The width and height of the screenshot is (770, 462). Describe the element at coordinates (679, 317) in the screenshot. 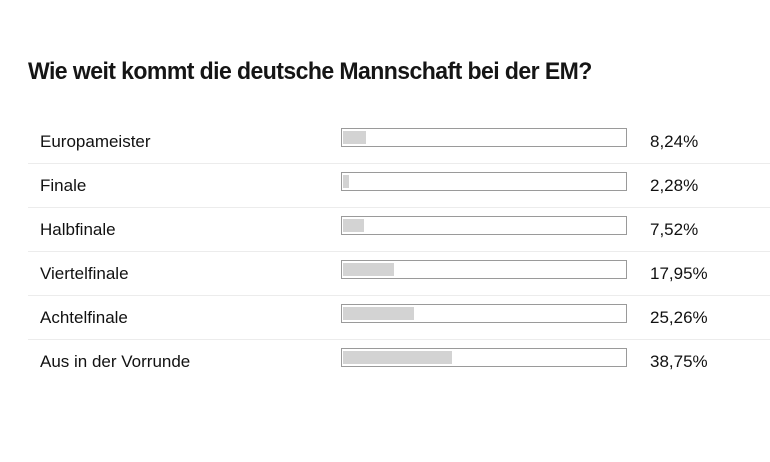

I see `poll-option-percent: 25,26%` at that location.